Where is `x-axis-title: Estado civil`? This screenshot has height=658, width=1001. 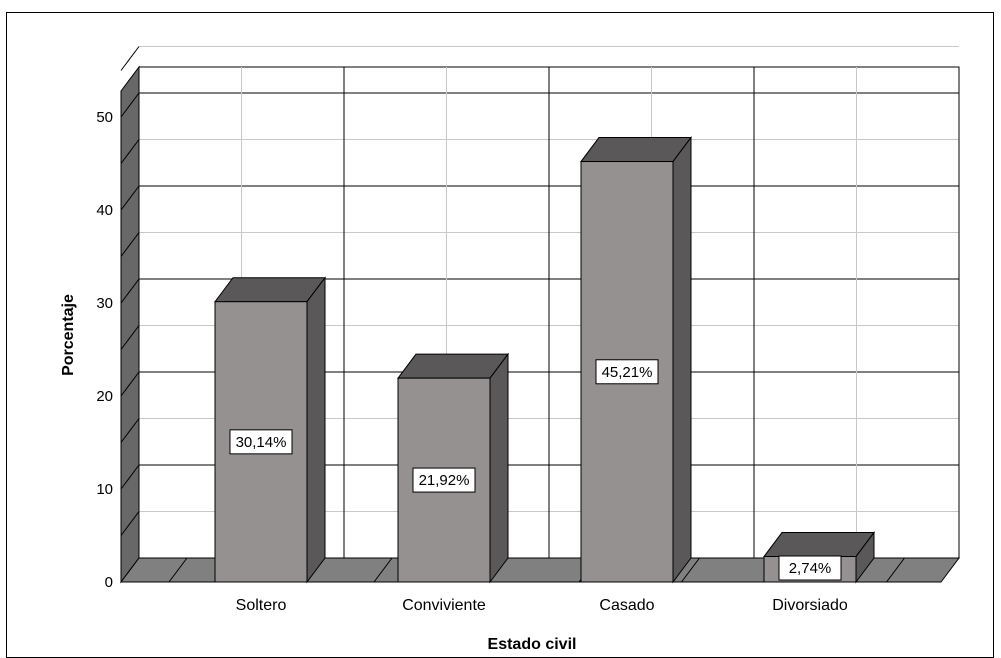
x-axis-title: Estado civil is located at coordinates (532, 644).